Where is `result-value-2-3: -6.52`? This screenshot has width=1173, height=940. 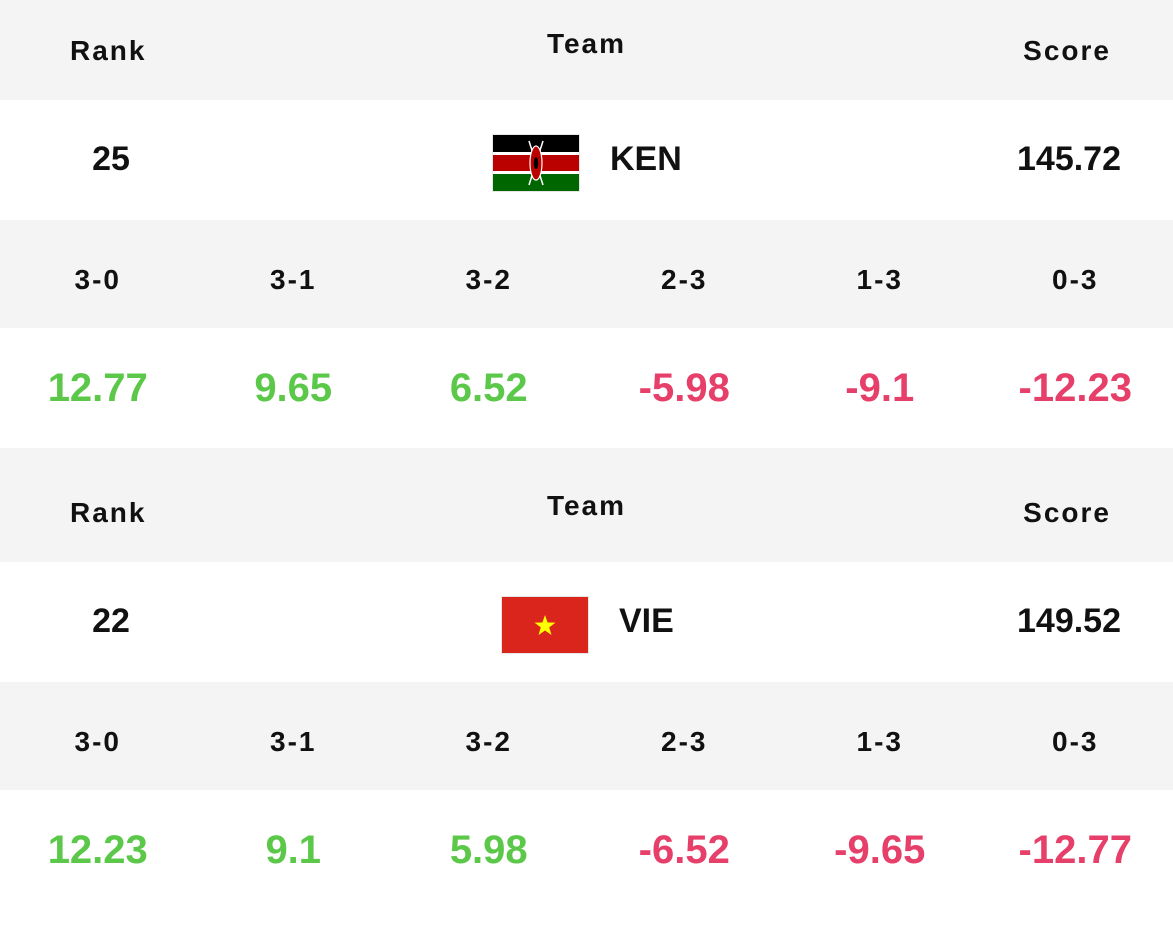
result-value-2-3: -6.52 is located at coordinates (684, 850).